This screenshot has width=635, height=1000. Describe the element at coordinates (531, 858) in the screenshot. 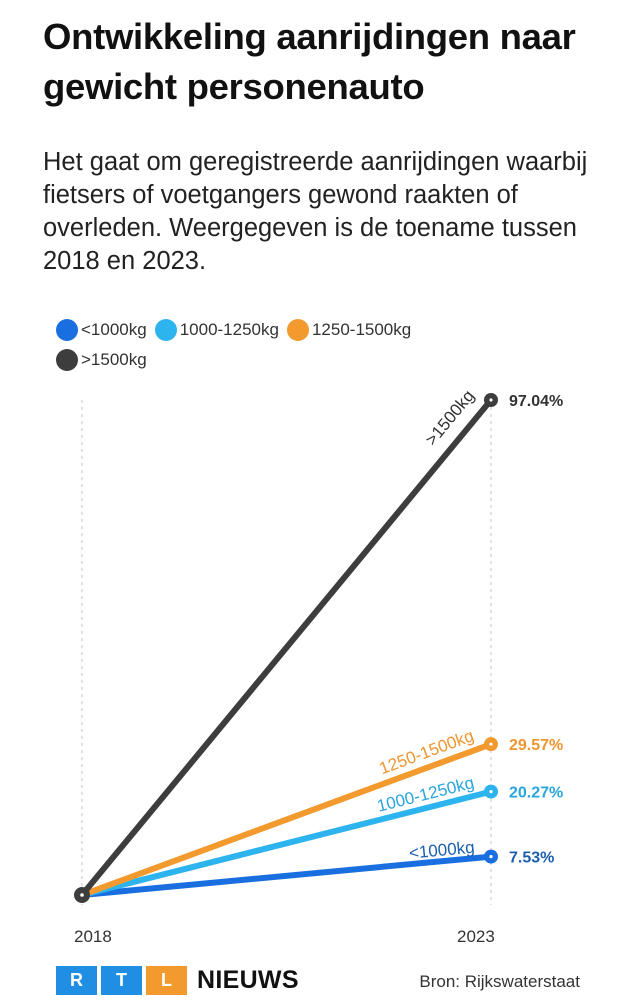

I see `end-value-label: 7.53%` at that location.